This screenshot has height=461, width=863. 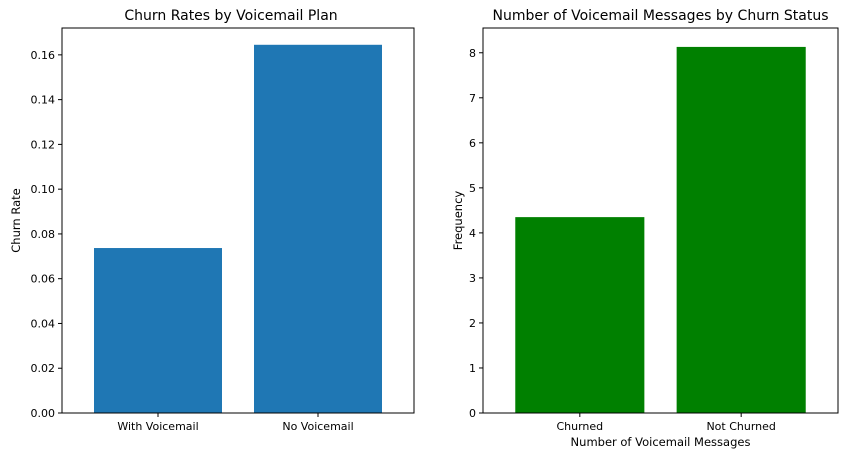 What do you see at coordinates (43, 189) in the screenshot?
I see `y-tick-label: 0.10` at bounding box center [43, 189].